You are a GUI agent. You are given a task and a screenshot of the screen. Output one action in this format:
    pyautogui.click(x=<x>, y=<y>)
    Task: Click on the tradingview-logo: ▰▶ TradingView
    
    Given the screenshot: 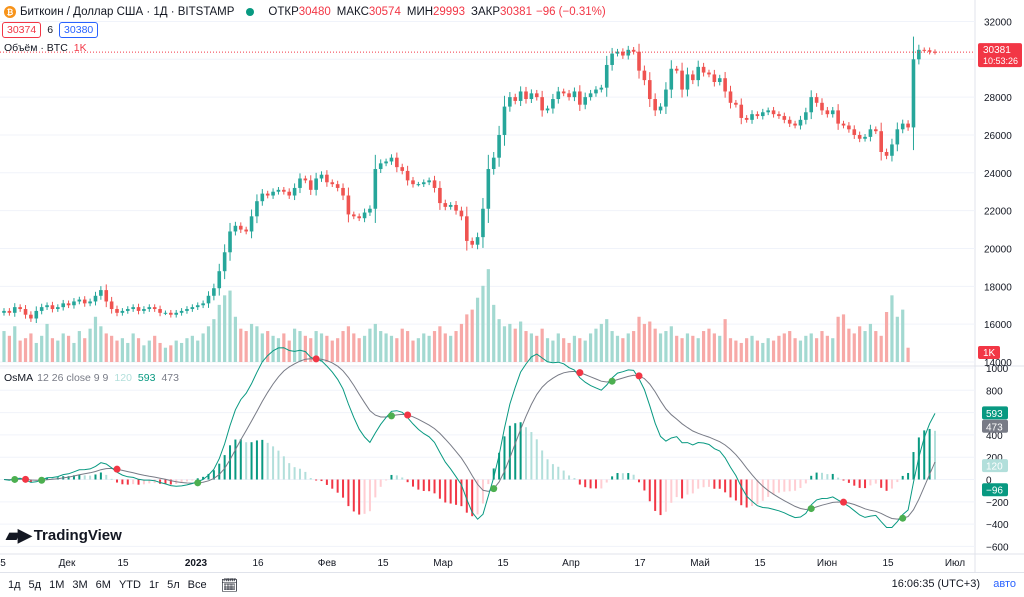 What is the action you would take?
    pyautogui.click(x=64, y=535)
    